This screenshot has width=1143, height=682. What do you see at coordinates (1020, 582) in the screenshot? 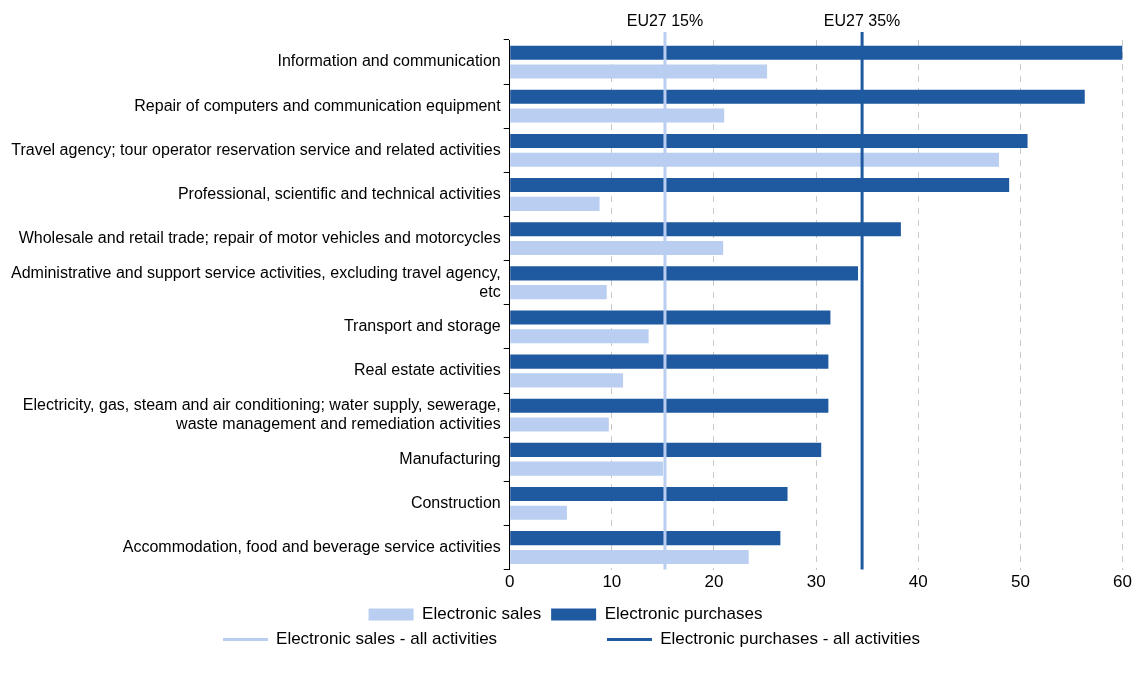
I see `x-tick-label: 50` at bounding box center [1020, 582].